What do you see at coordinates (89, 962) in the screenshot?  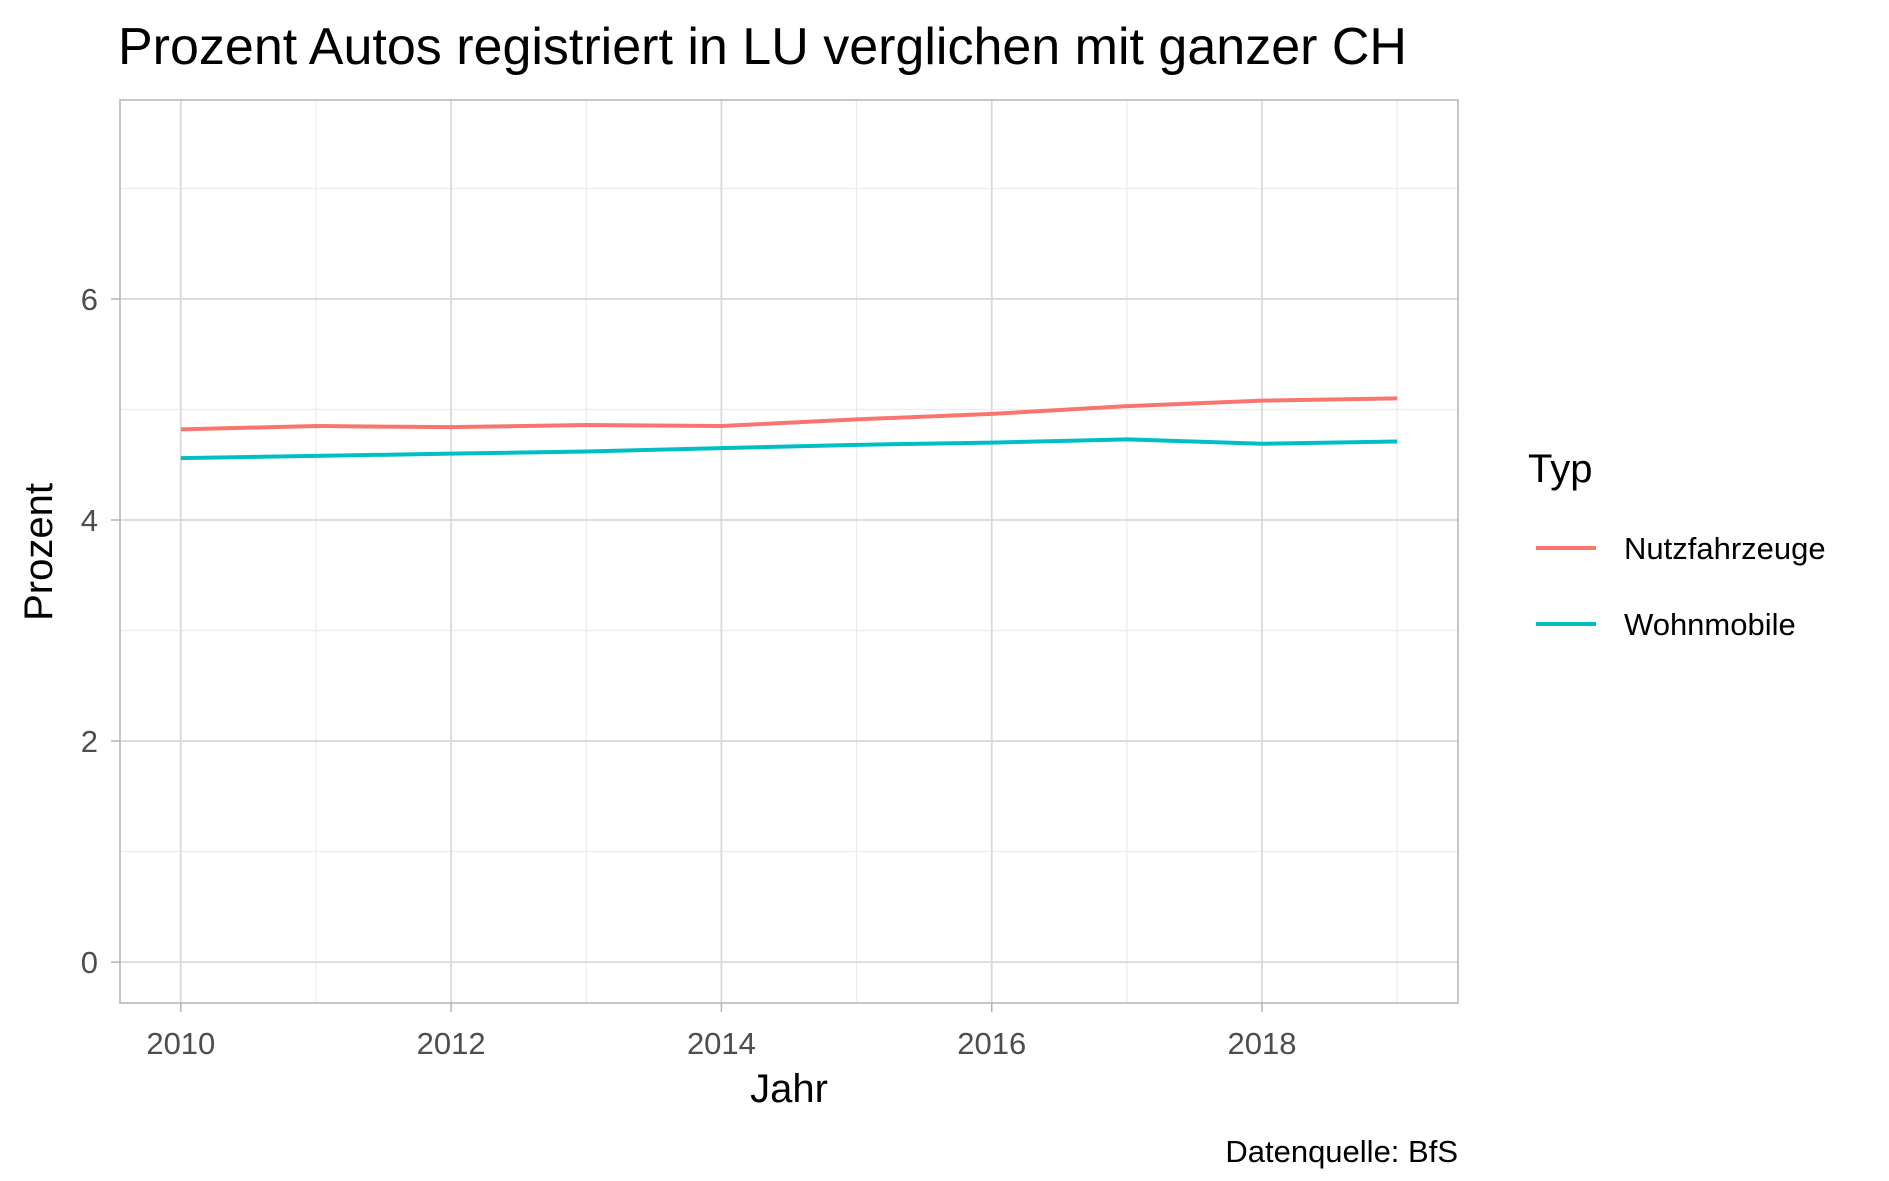 I see `y-tick-label: 0` at bounding box center [89, 962].